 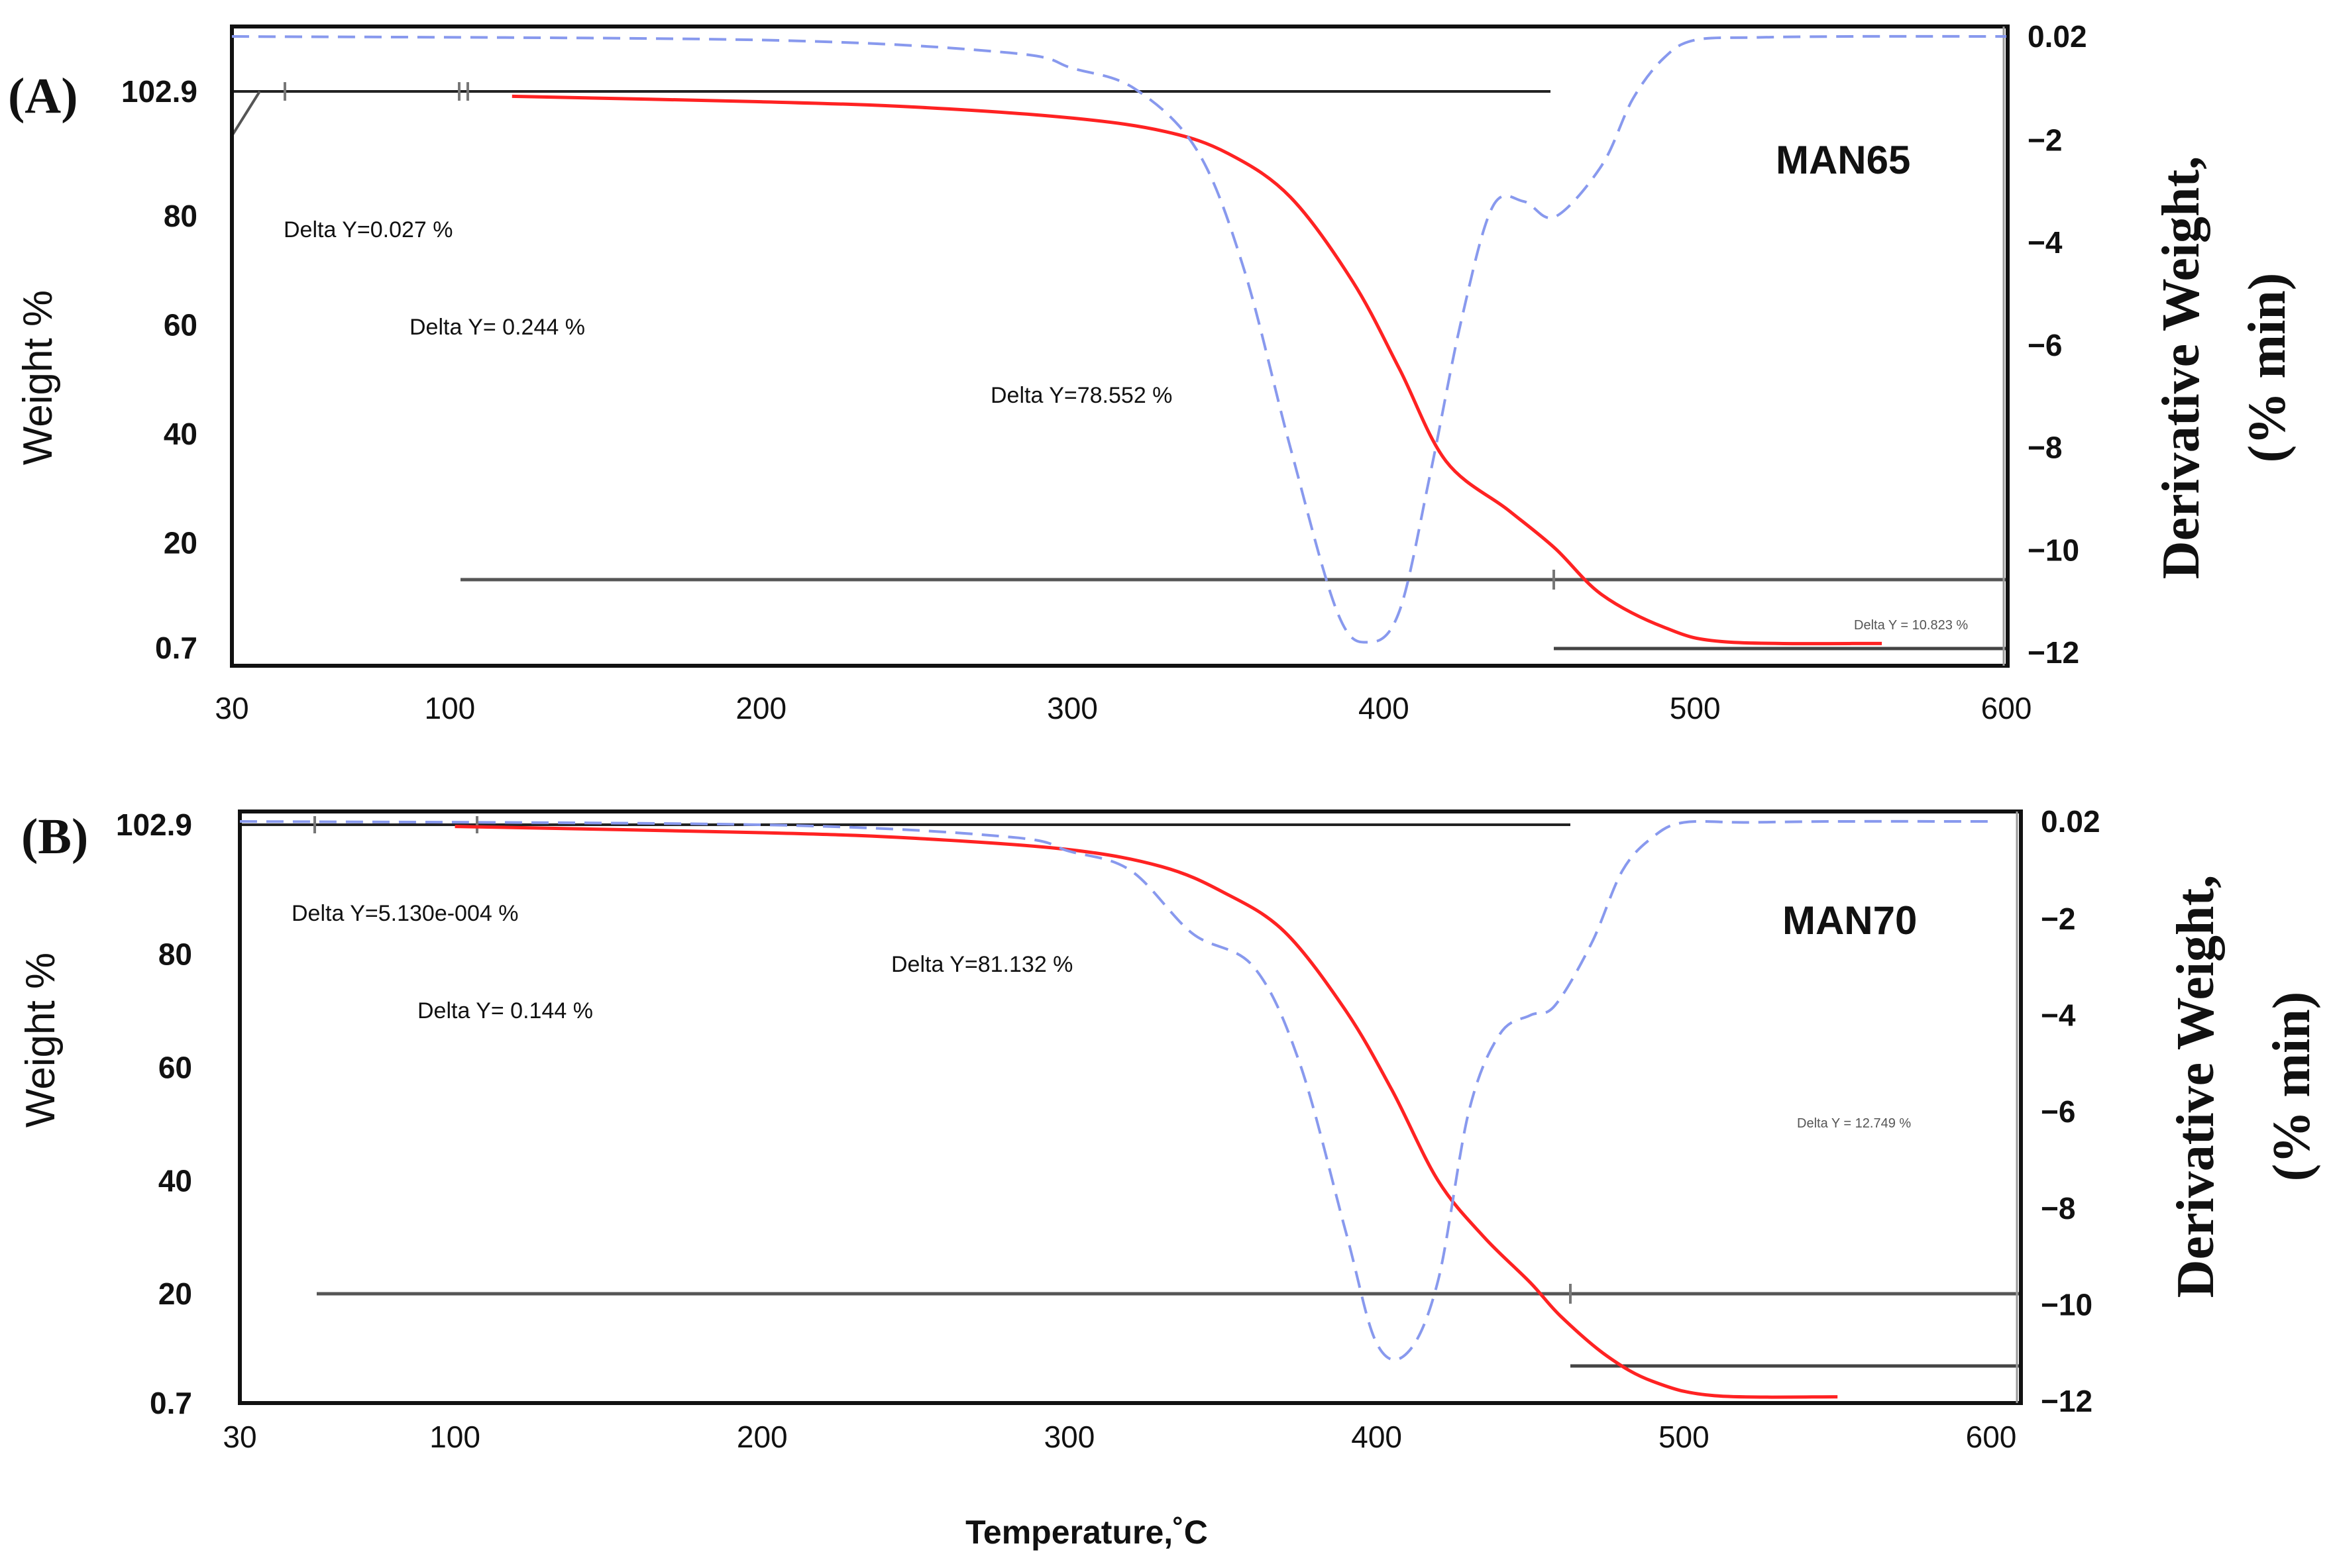 What do you see at coordinates (175, 1180) in the screenshot?
I see `panel-b-left-tick-label: 40` at bounding box center [175, 1180].